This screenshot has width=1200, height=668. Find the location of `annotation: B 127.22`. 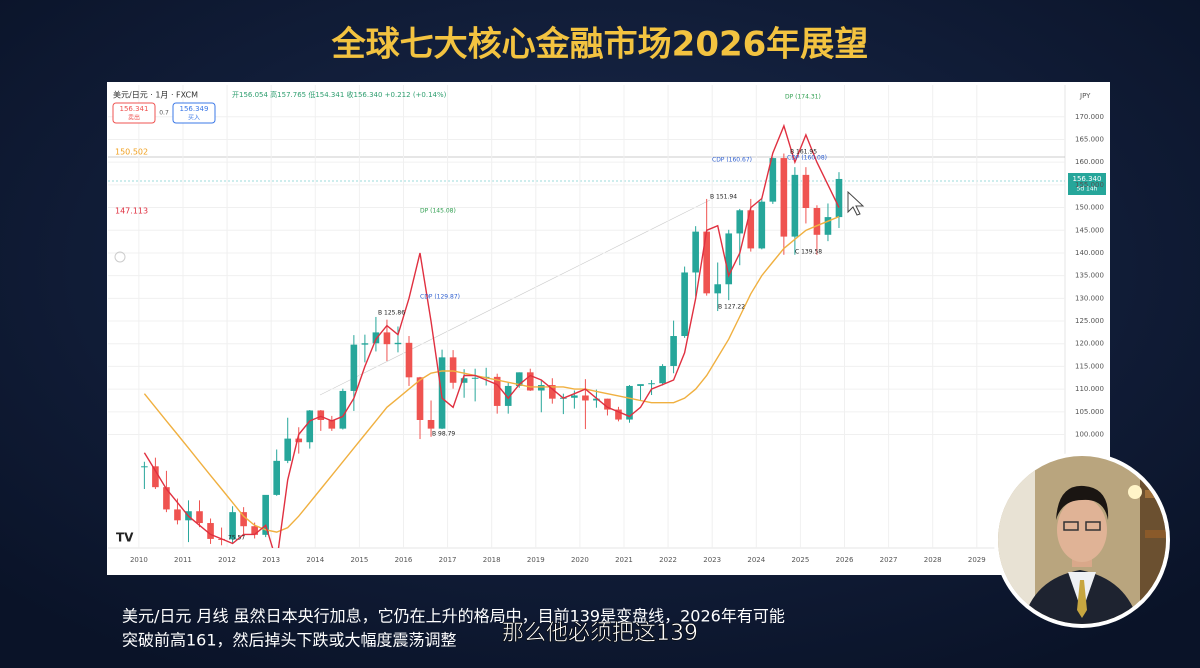

annotation: B 127.22 is located at coordinates (731, 307).